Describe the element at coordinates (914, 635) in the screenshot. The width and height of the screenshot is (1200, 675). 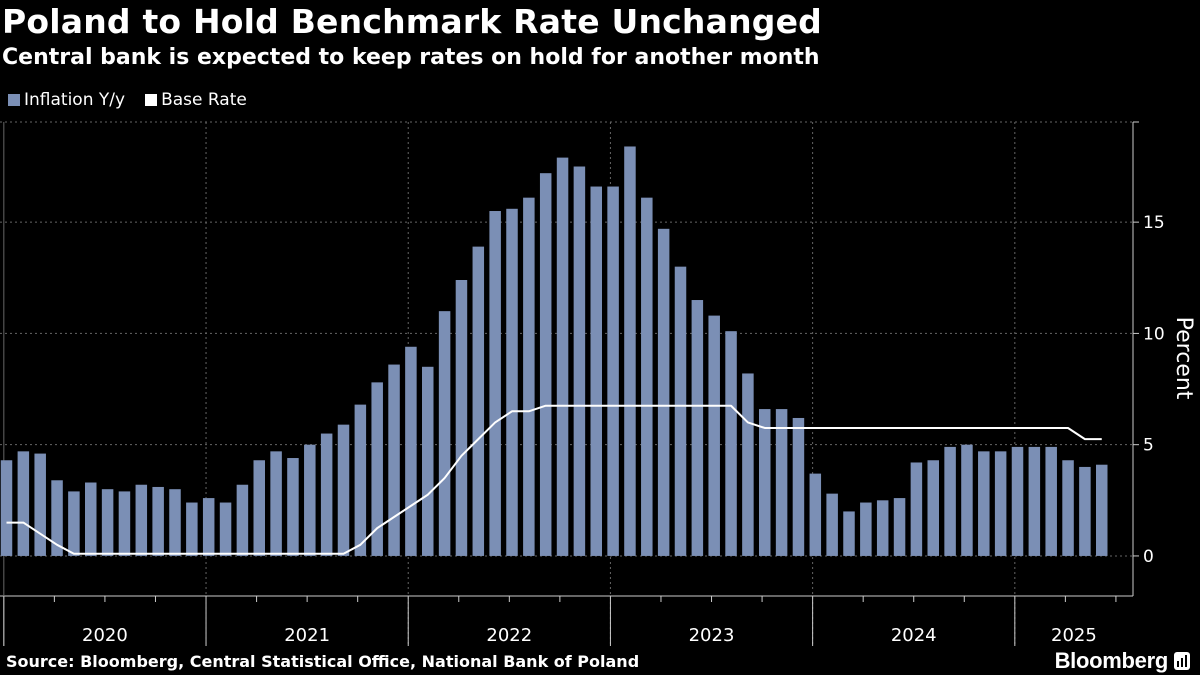
I see `x-tick-label: 2024` at that location.